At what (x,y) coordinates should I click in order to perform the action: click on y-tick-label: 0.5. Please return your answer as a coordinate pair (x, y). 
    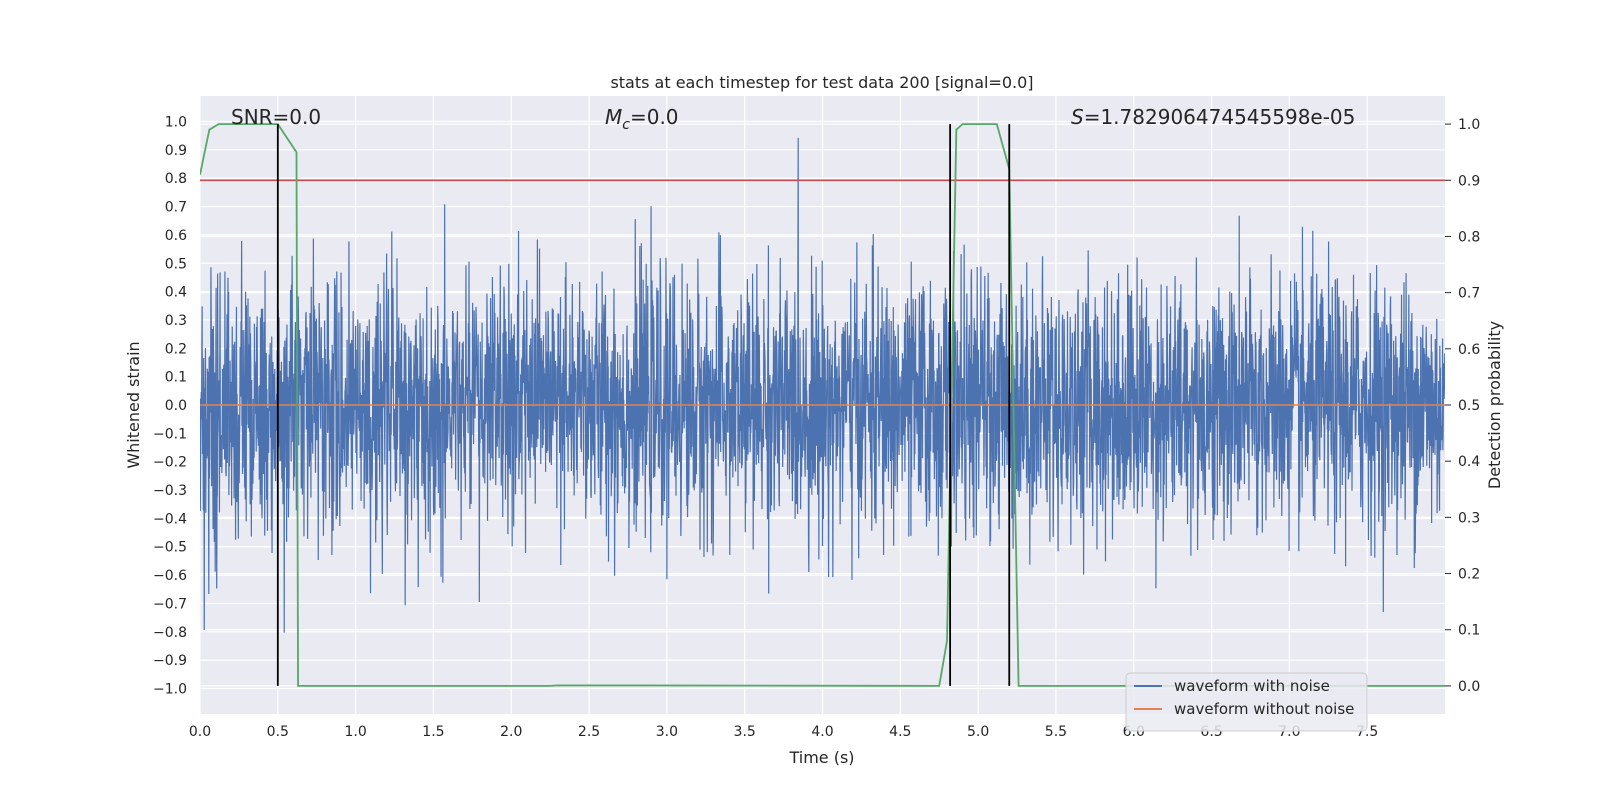
    Looking at the image, I should click on (176, 264).